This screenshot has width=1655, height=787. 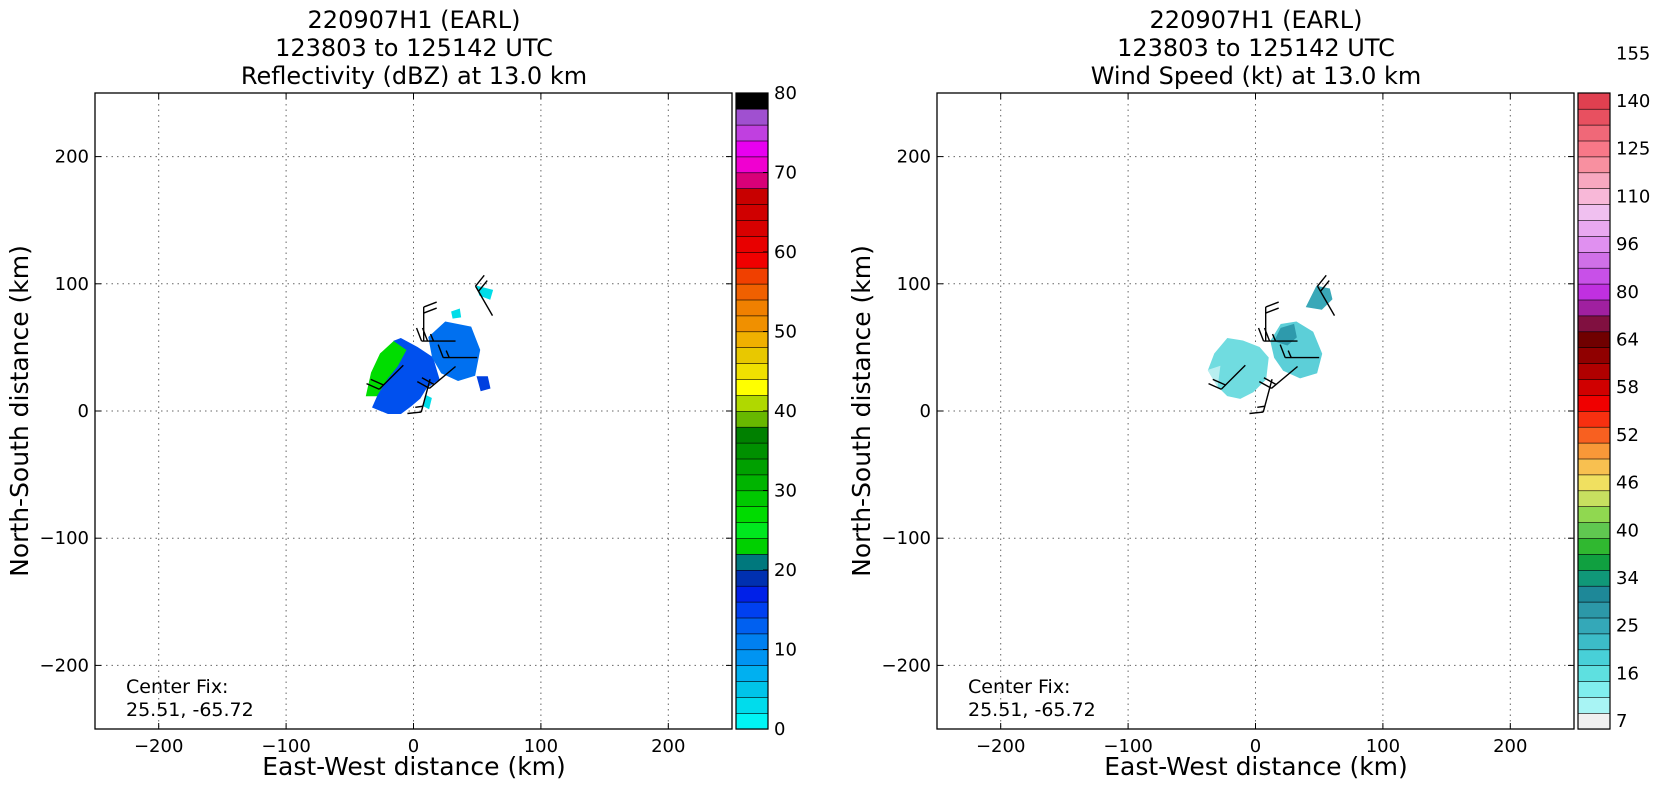 I want to click on colorbar-tick-label: 34, so click(x=1627, y=578).